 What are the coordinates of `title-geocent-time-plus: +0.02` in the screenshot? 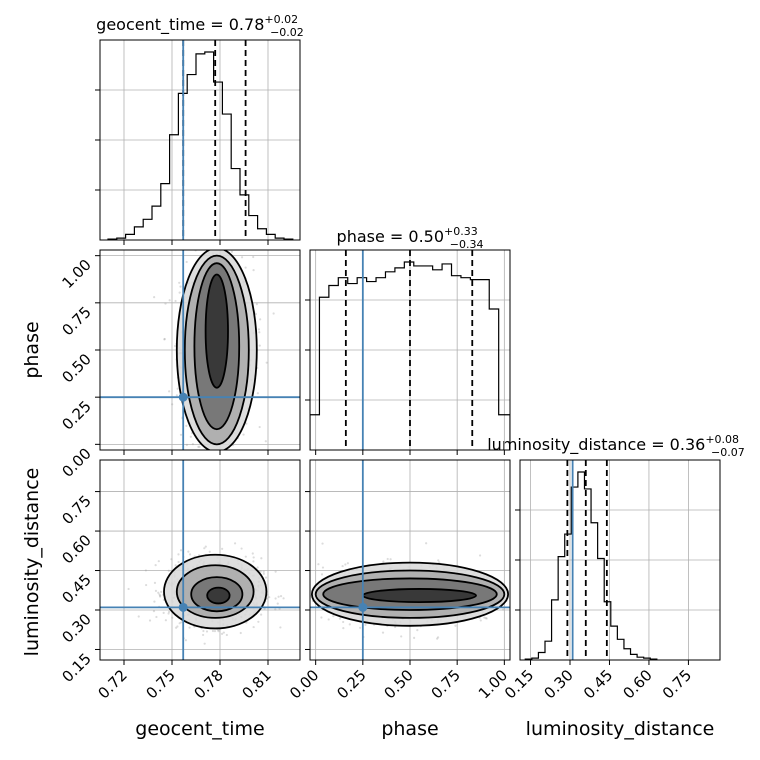 It's located at (281, 19).